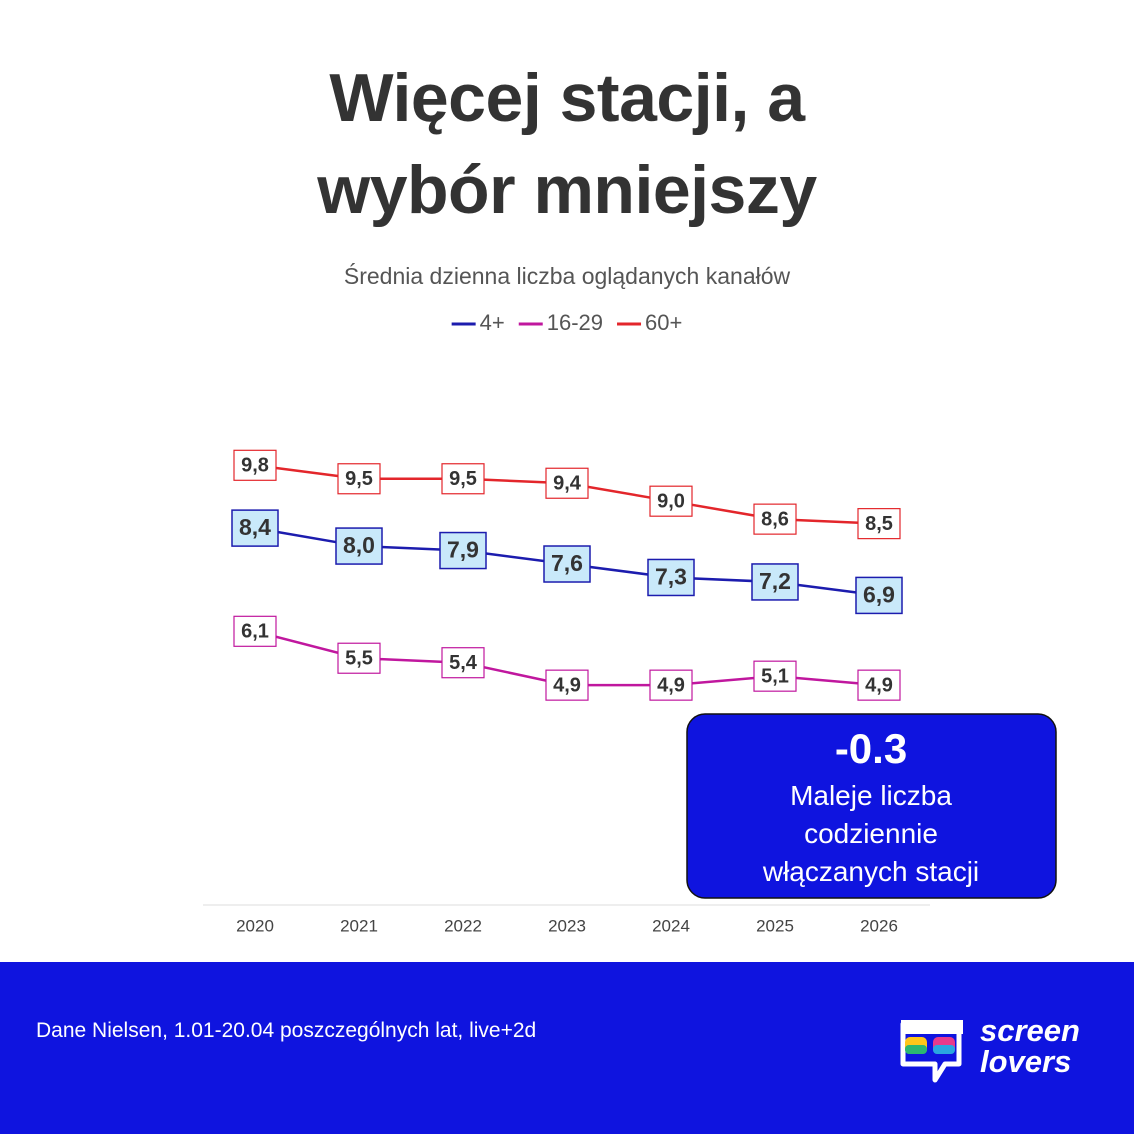 The height and width of the screenshot is (1134, 1134). I want to click on annotation-text: Maleje liczba codziennie włączanych stacji, so click(870, 833).